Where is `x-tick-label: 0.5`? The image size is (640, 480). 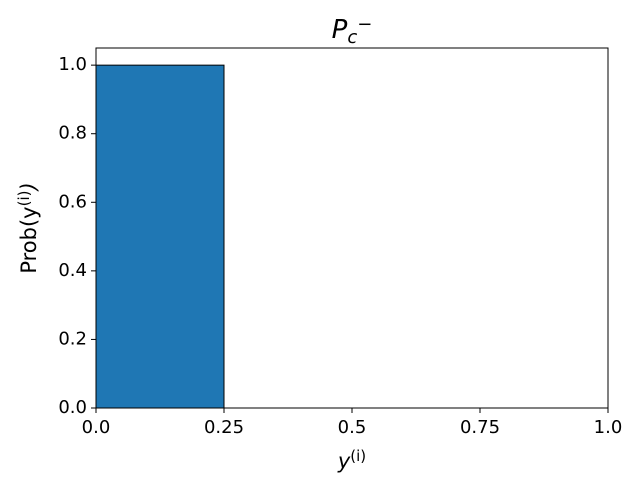
x-tick-label: 0.5 is located at coordinates (352, 427).